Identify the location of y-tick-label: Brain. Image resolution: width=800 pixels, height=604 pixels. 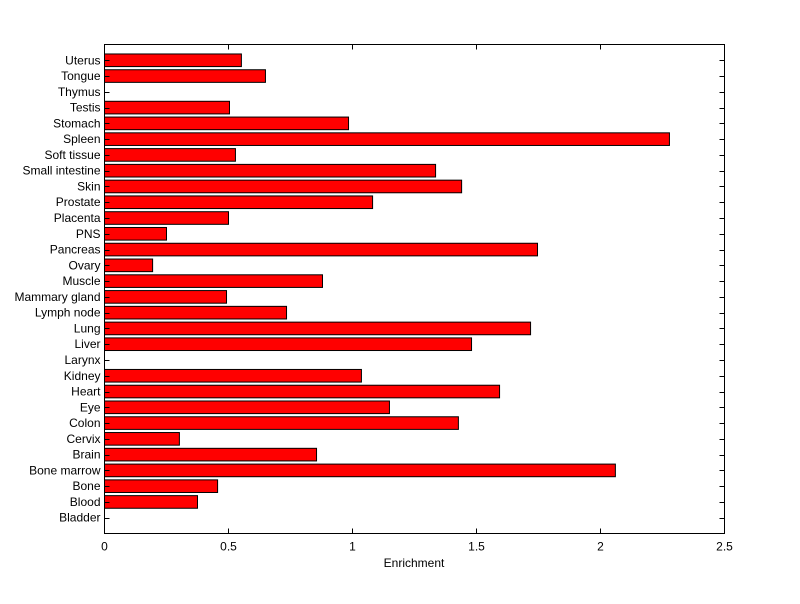
(86, 455).